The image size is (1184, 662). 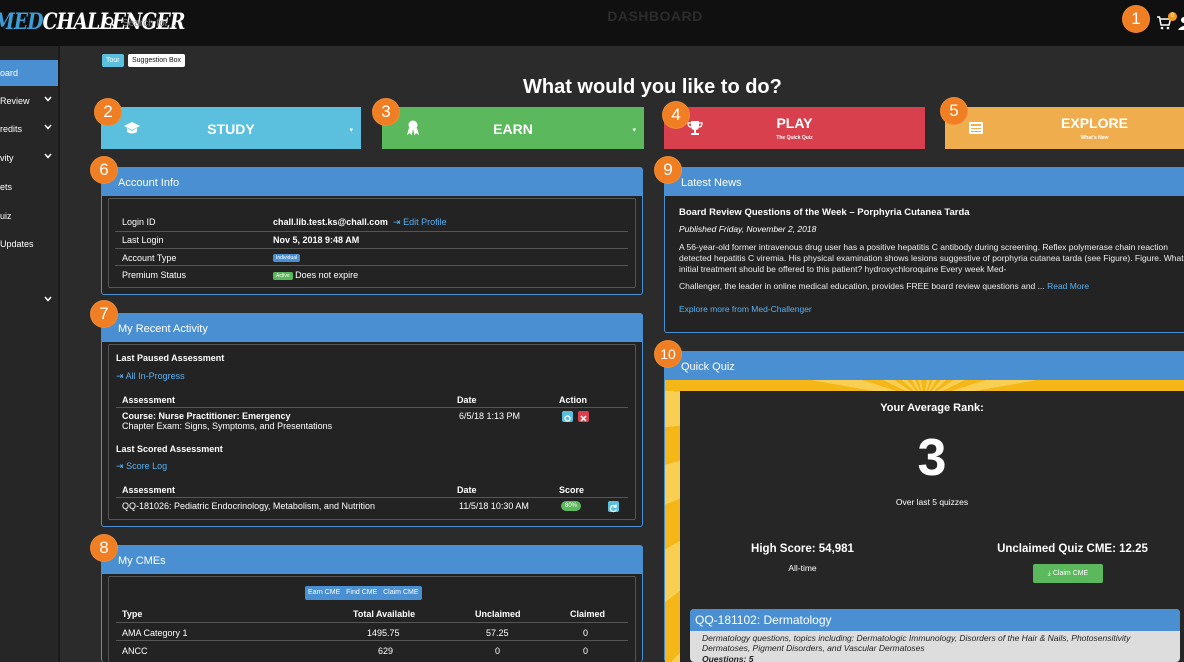 I want to click on claim-cme-button: ⤓ Claim CME, so click(x=1068, y=573).